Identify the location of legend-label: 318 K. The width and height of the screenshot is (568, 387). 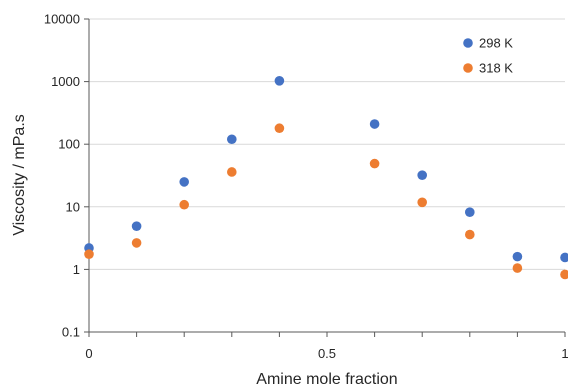
(496, 68).